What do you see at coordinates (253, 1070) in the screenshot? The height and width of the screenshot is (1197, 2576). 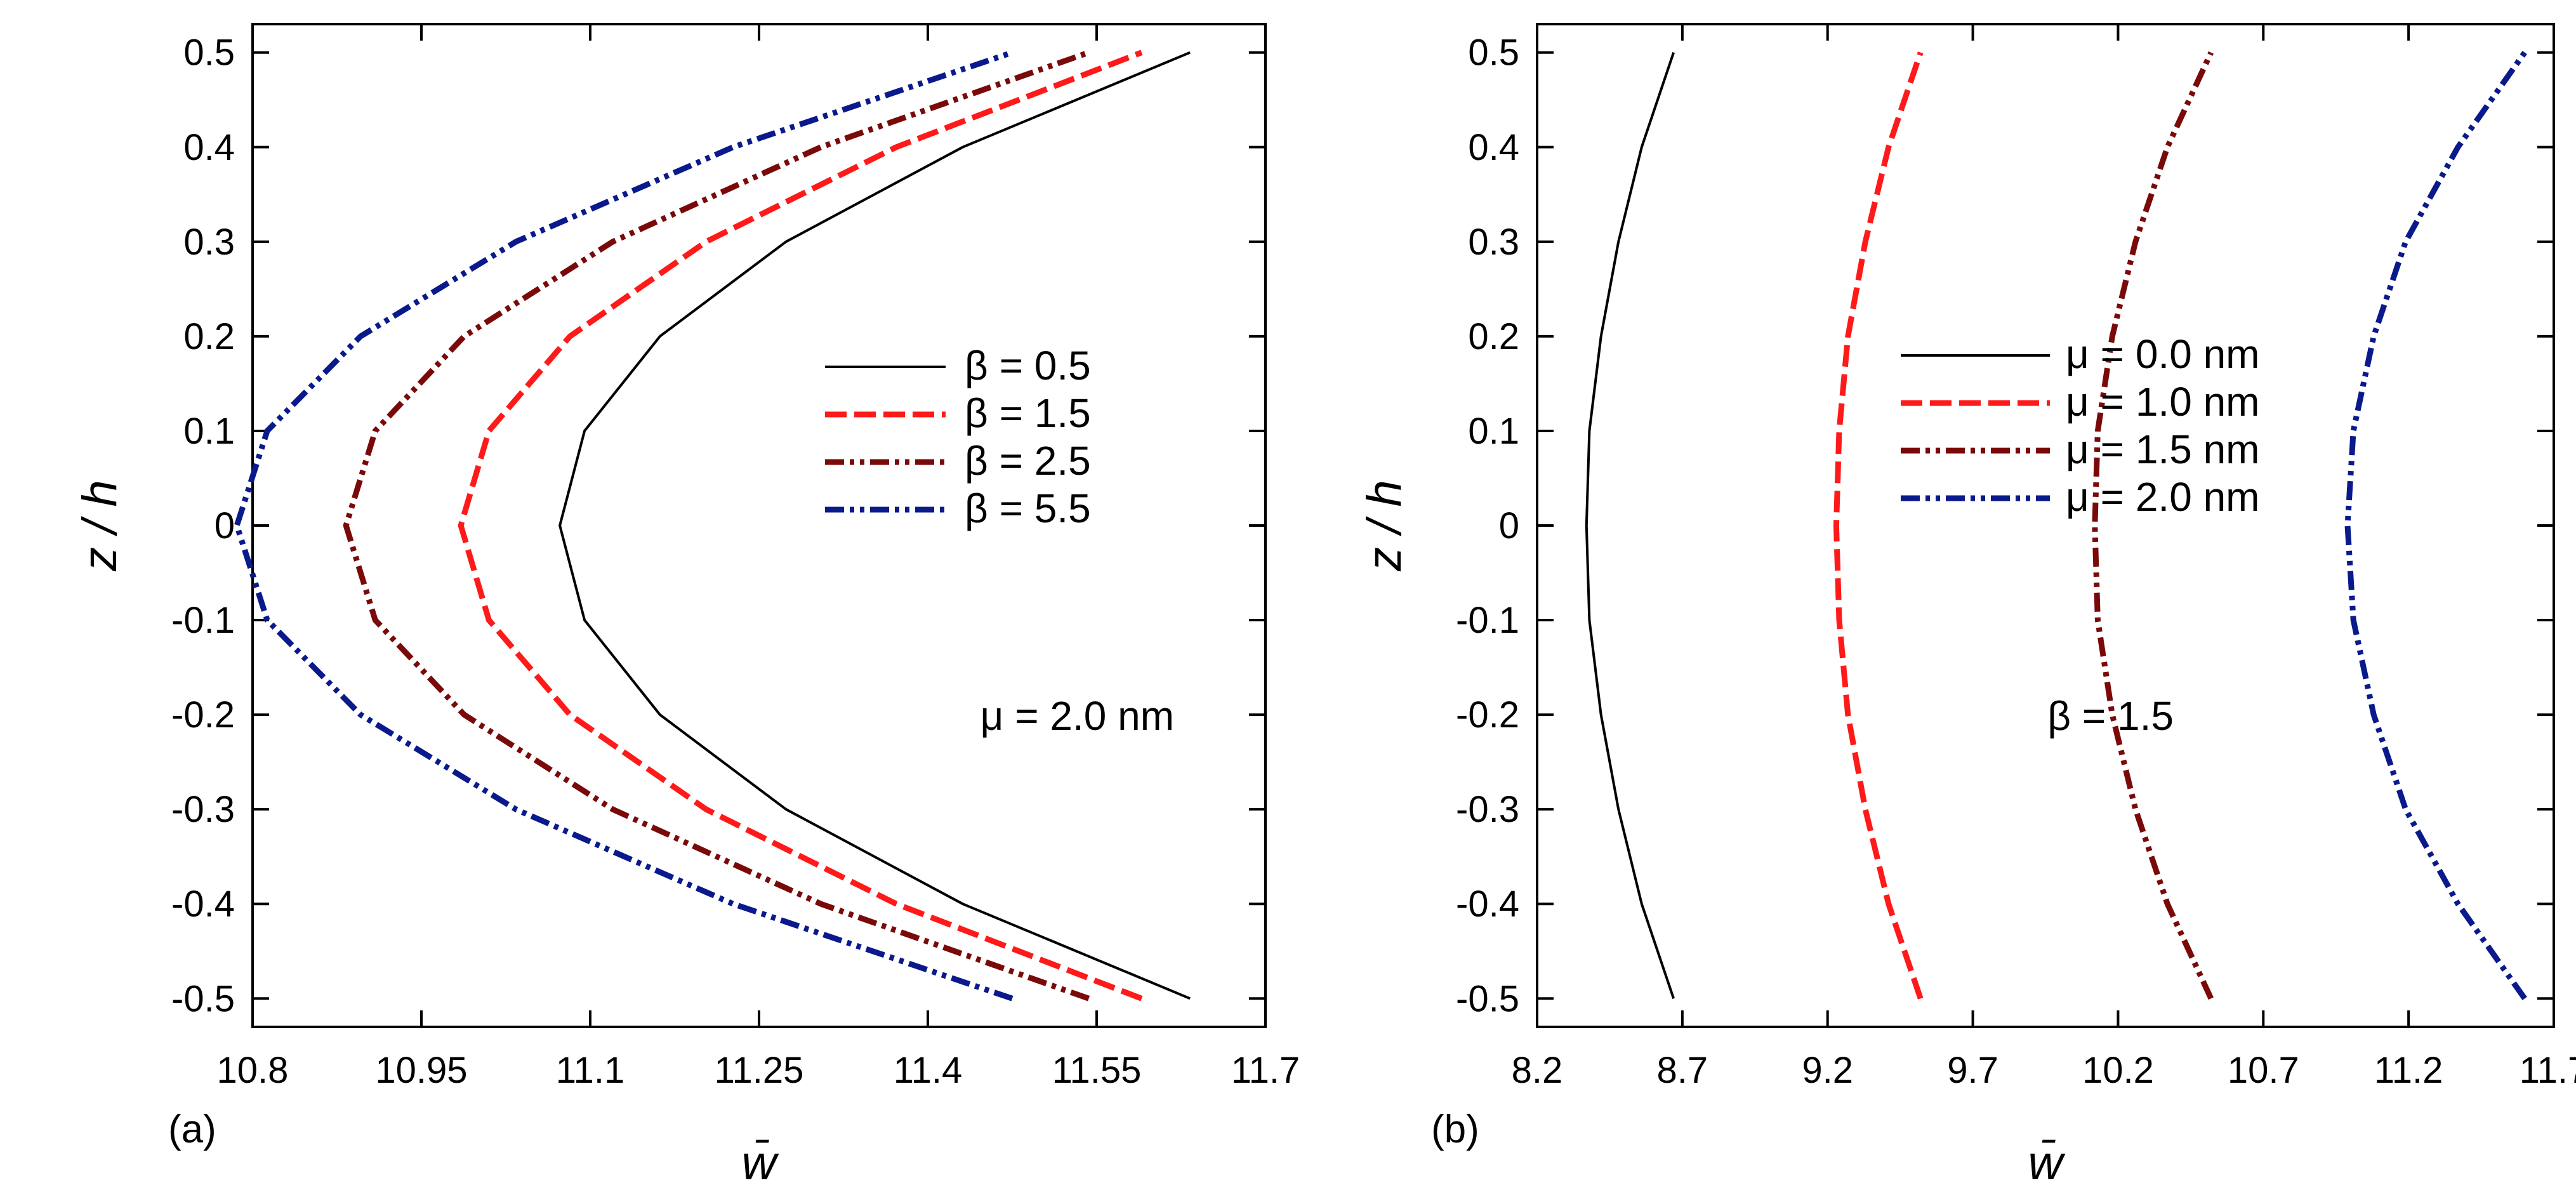 I see `x-tick-label: 10.8` at bounding box center [253, 1070].